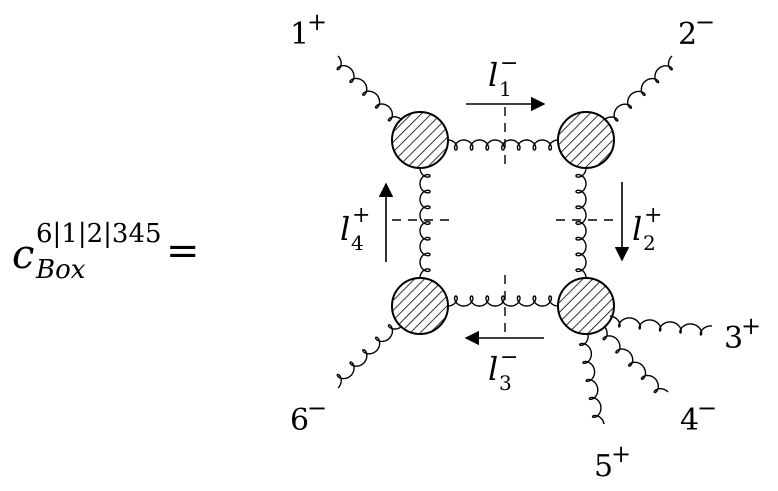  What do you see at coordinates (420, 306) in the screenshot?
I see `vertex-blob-bottom-left` at bounding box center [420, 306].